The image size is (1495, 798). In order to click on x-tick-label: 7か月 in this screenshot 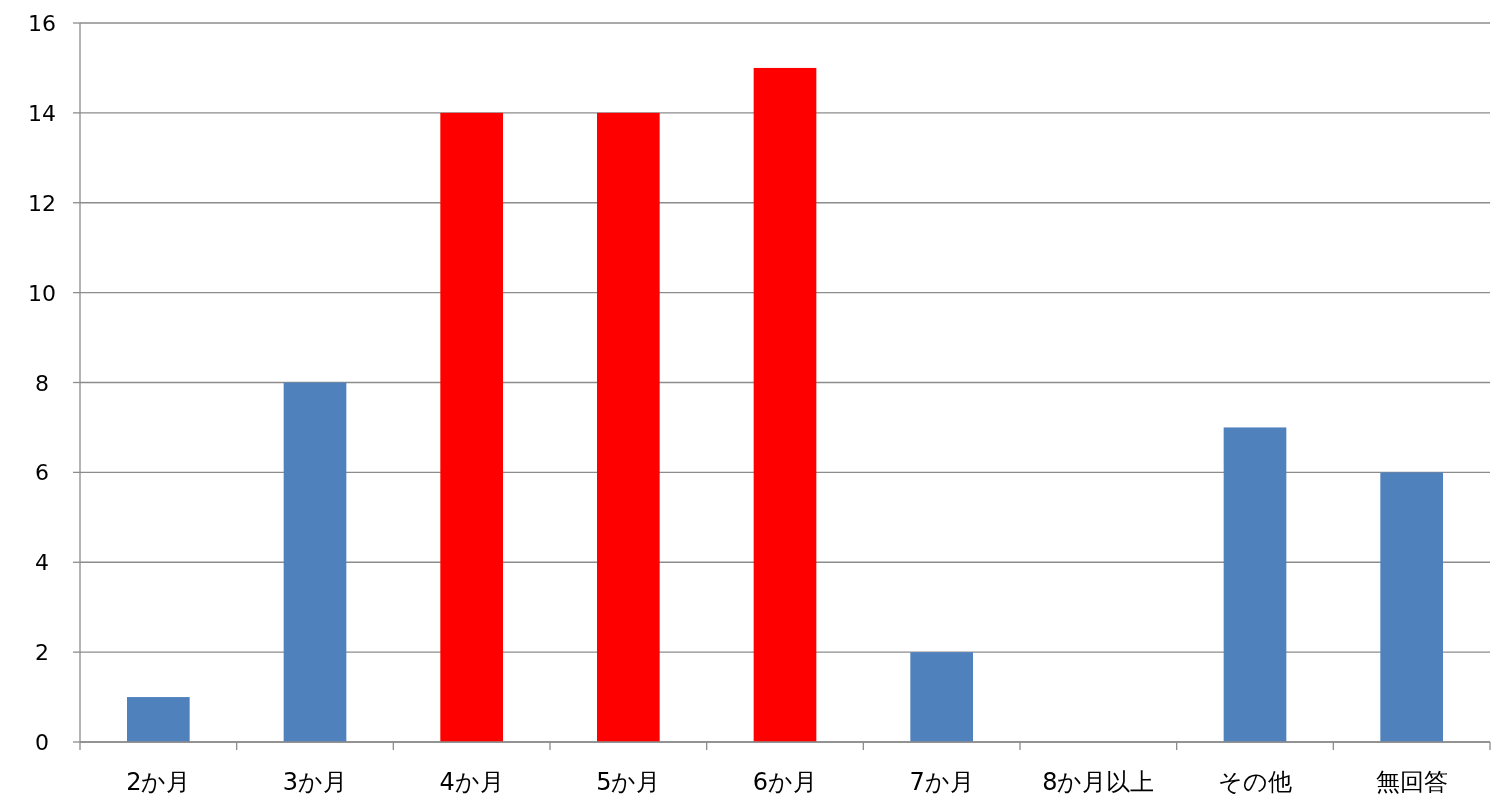, I will do `click(941, 782)`.